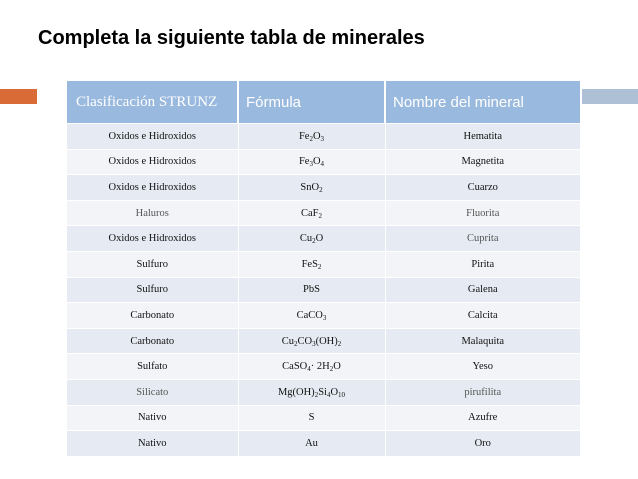 The image size is (638, 479). Describe the element at coordinates (312, 315) in the screenshot. I see `cell-formula: CaCO3` at that location.